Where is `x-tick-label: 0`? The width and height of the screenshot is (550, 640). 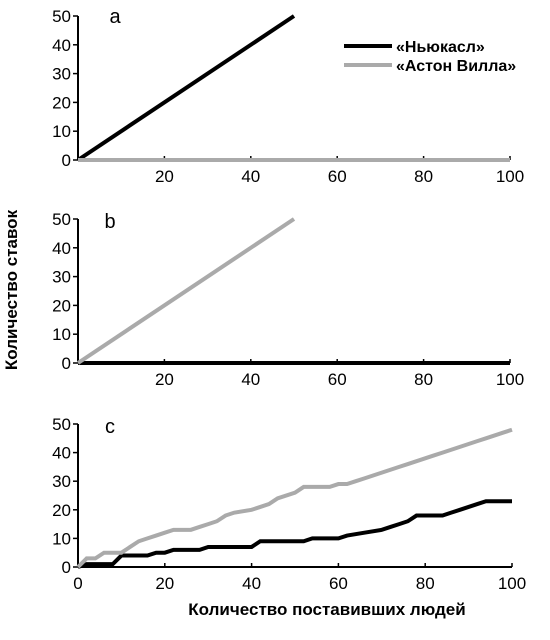
x-tick-label: 0 is located at coordinates (77, 583).